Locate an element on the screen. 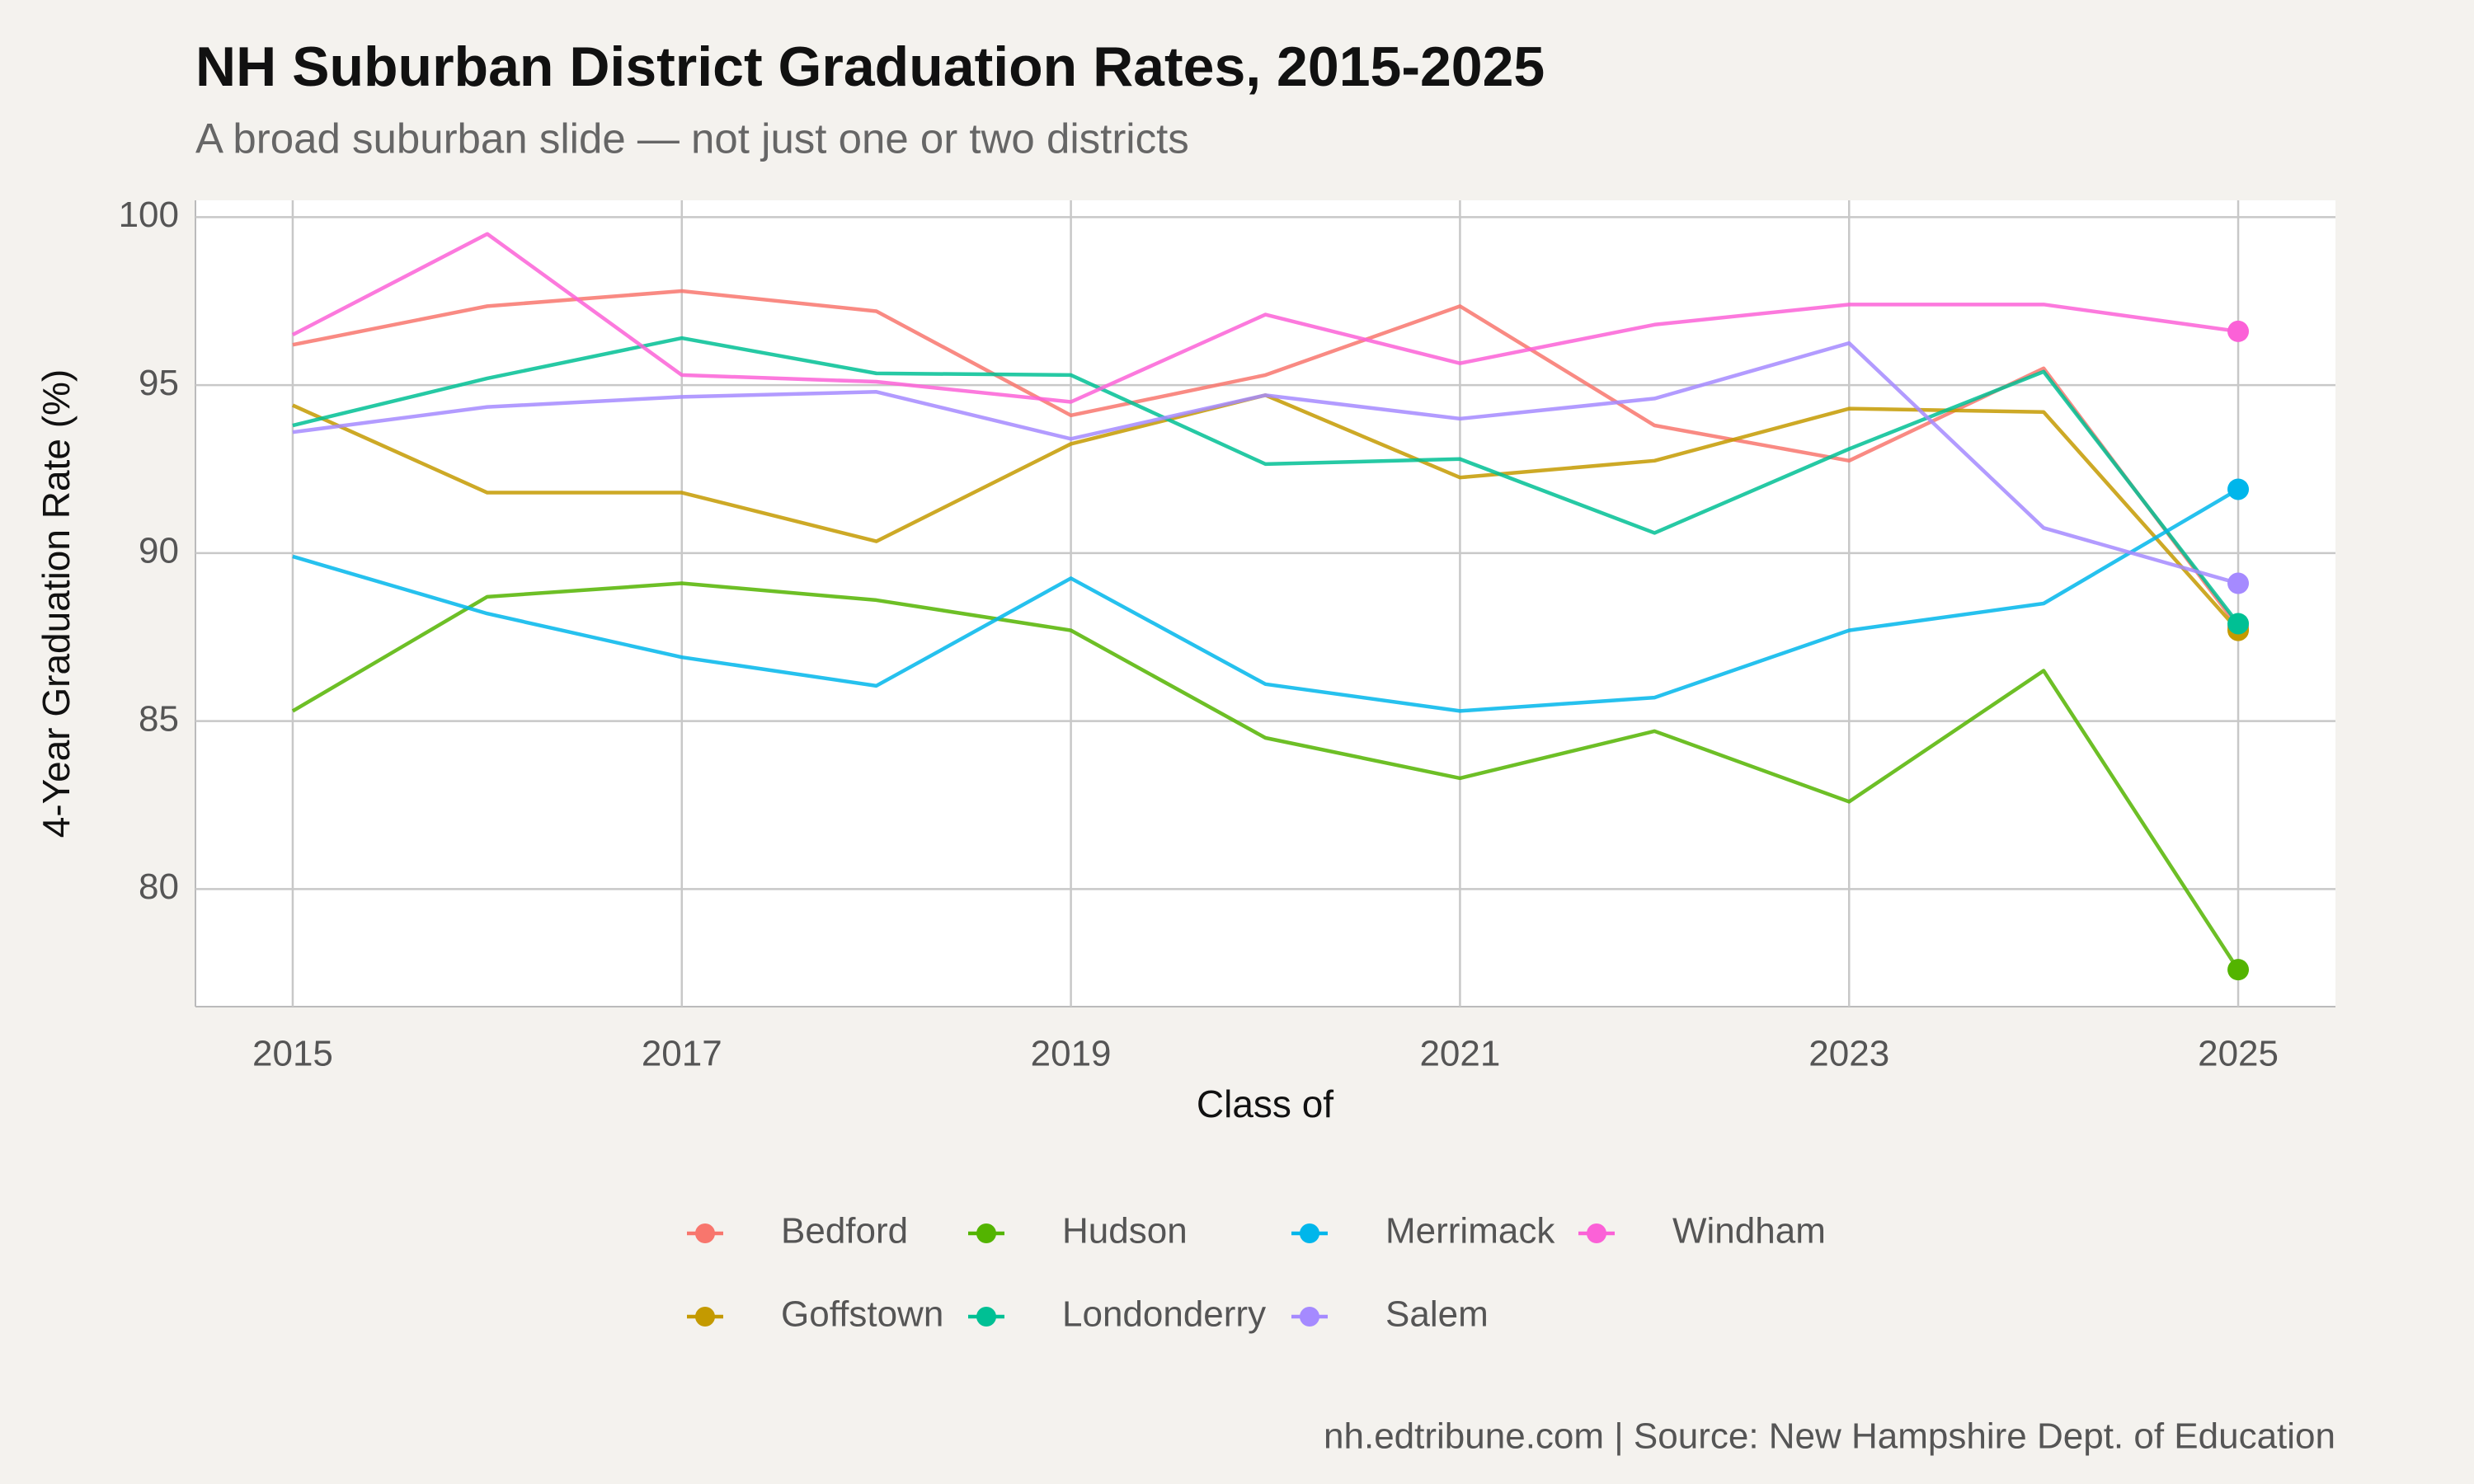 The image size is (2474, 1484). y-tick-label: 95 is located at coordinates (159, 383).